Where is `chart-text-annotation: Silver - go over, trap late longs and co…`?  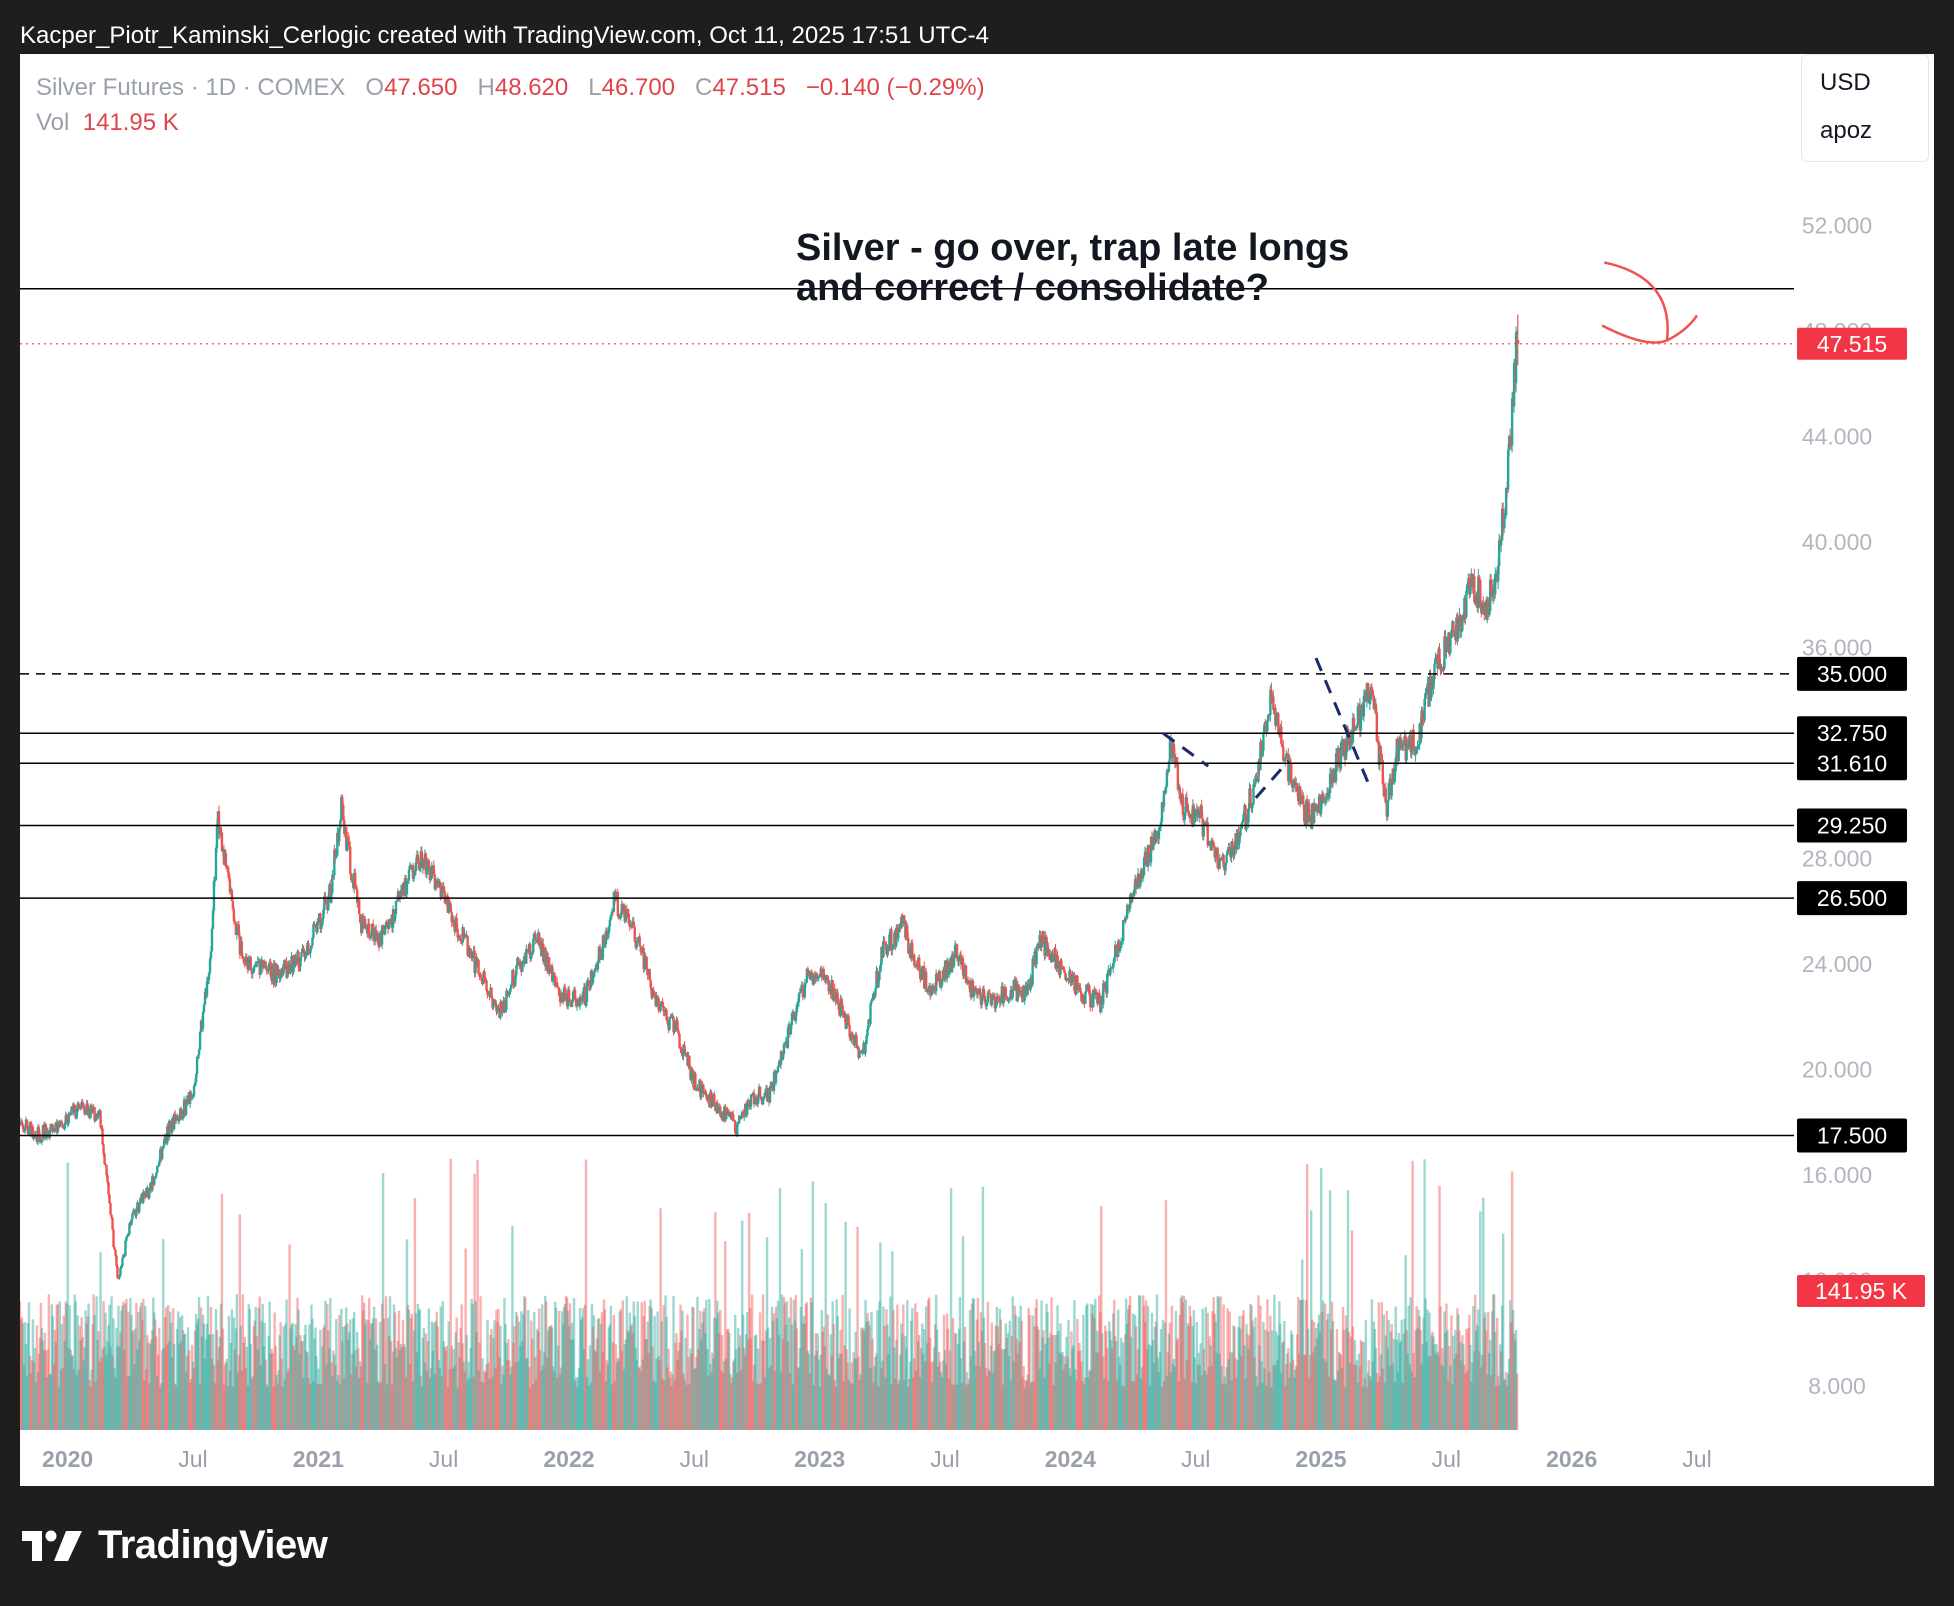 chart-text-annotation: Silver - go over, trap late longs and co… is located at coordinates (1072, 268).